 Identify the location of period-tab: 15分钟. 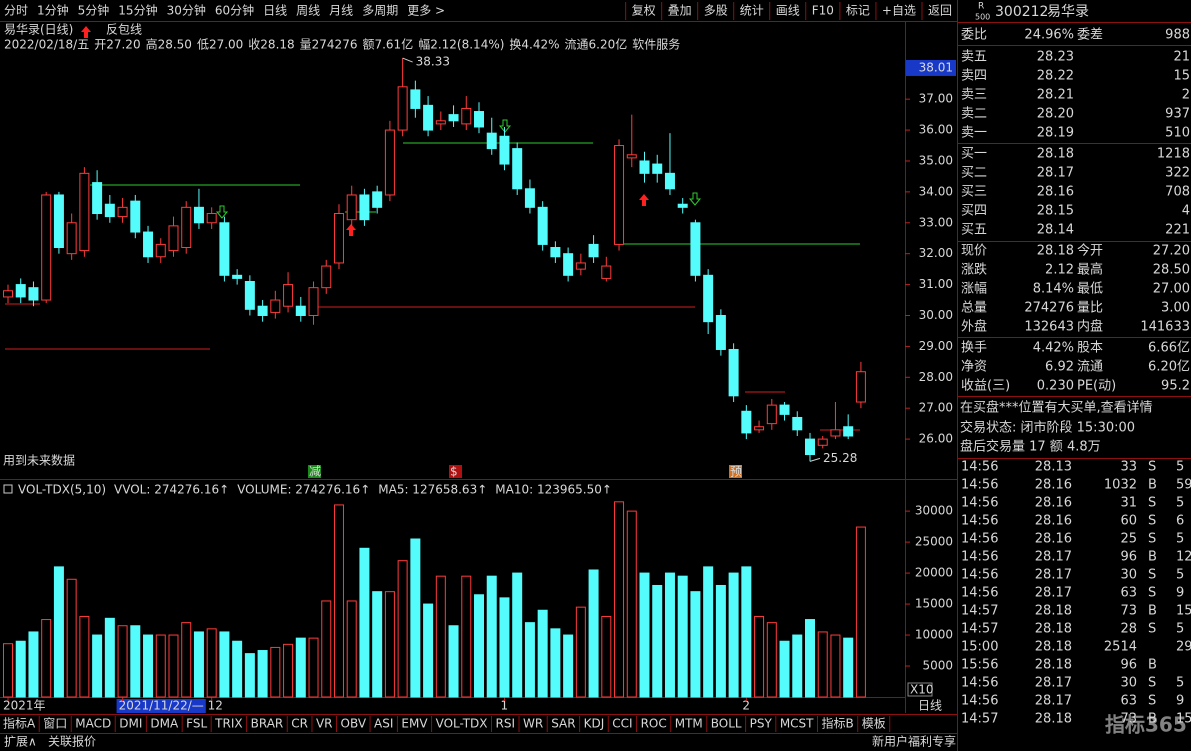
(137, 10).